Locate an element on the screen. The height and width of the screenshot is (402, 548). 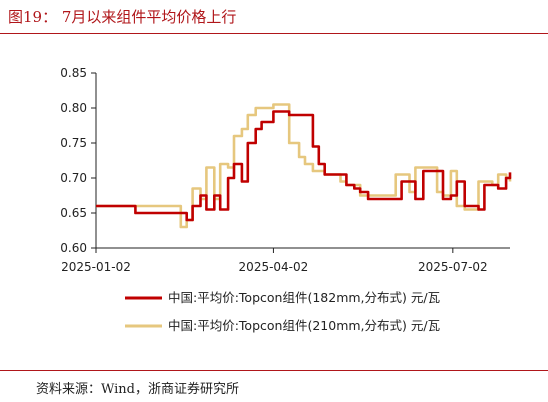
legend-label-series-1: 中国:平均价:Topcon组件(182mm,分布式) 元/瓦 is located at coordinates (304, 297).